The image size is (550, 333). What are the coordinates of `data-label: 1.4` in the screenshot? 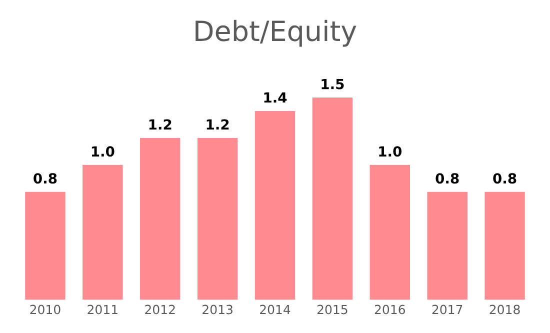 It's located at (275, 97).